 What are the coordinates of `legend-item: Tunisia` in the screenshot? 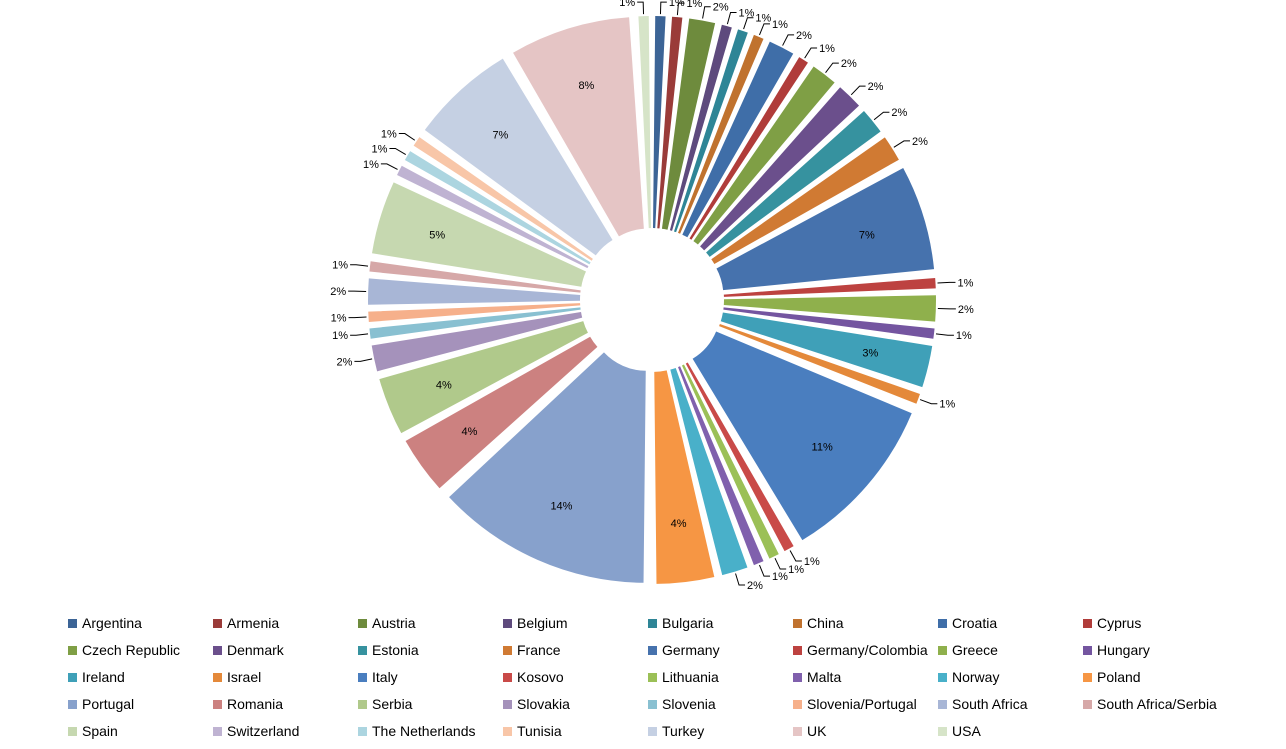 It's located at (575, 731).